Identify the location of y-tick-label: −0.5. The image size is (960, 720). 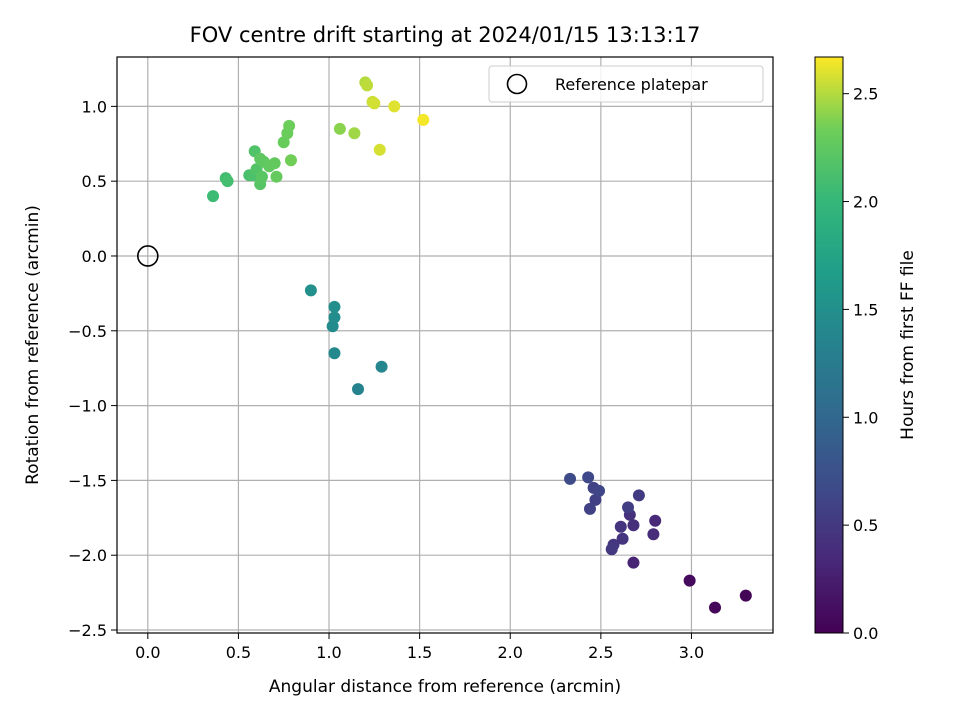
(87, 331).